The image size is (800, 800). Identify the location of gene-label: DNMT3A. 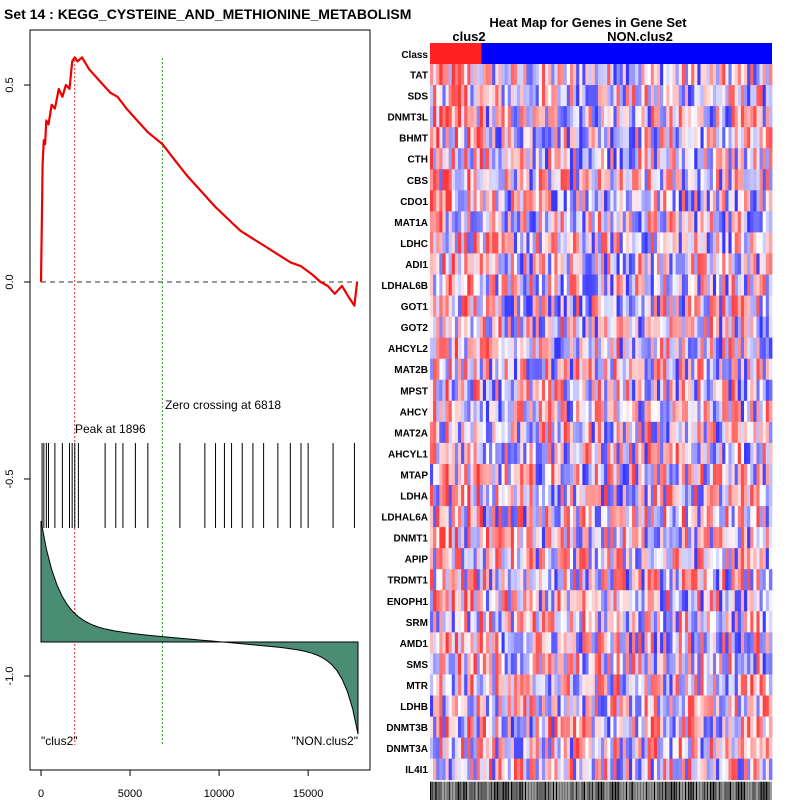
(407, 749).